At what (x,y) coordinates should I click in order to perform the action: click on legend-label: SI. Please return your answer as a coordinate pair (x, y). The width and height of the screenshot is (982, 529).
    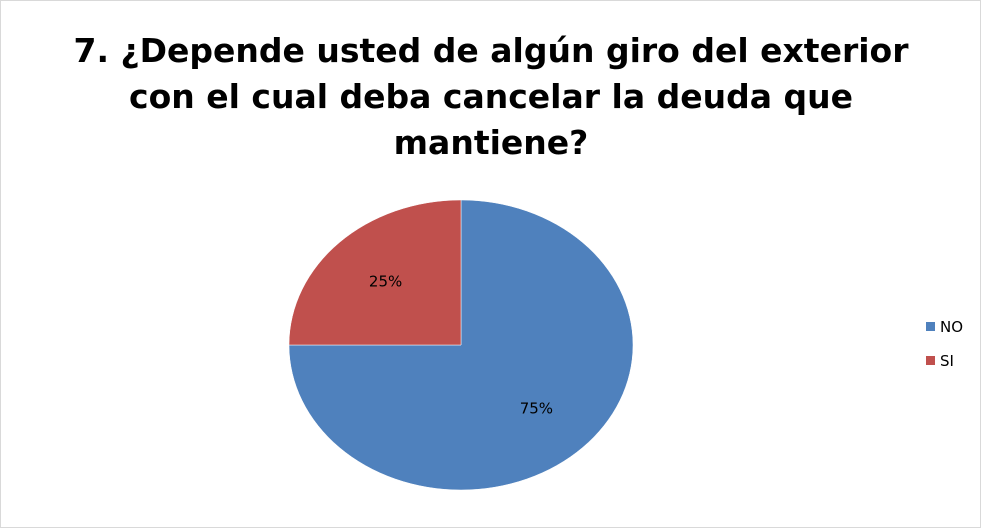
    Looking at the image, I should click on (947, 361).